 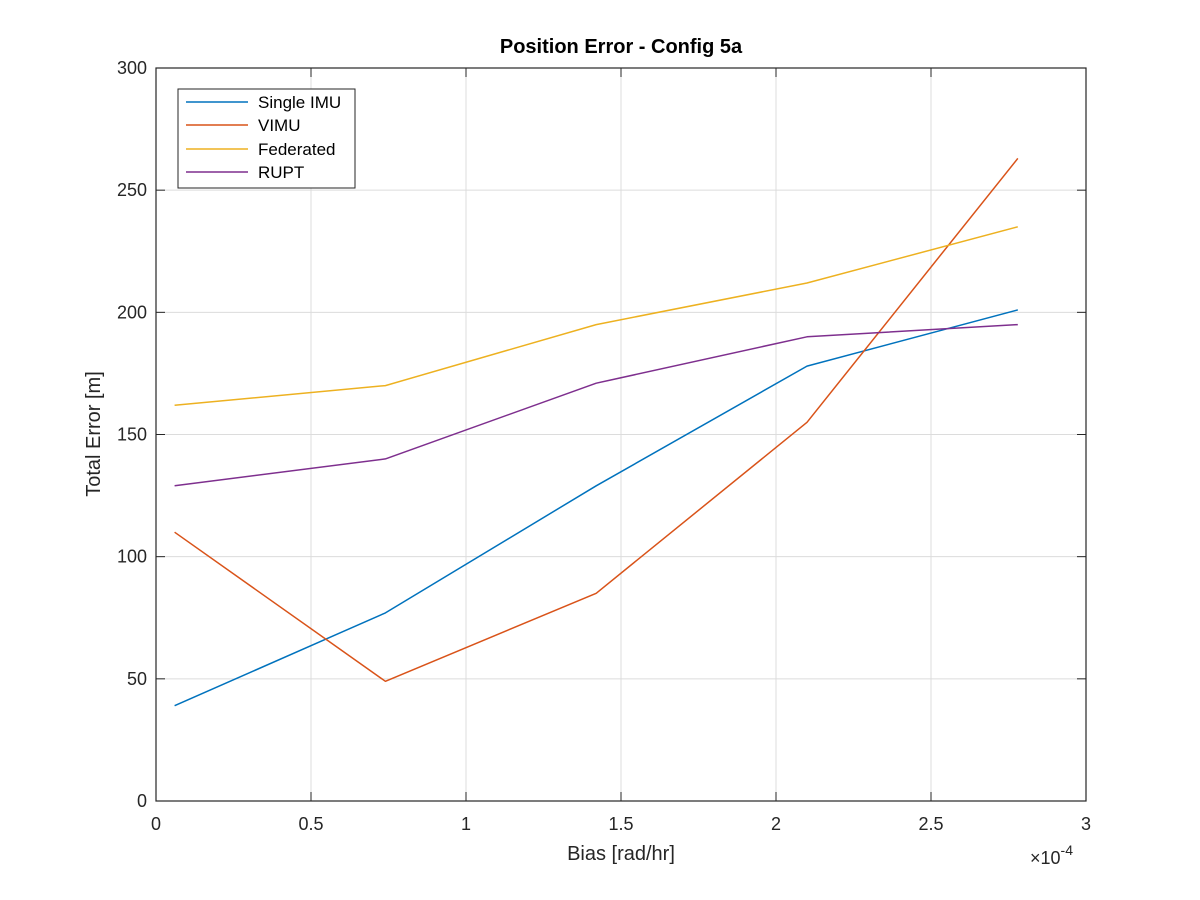 What do you see at coordinates (776, 824) in the screenshot?
I see `x-tick-label: 2` at bounding box center [776, 824].